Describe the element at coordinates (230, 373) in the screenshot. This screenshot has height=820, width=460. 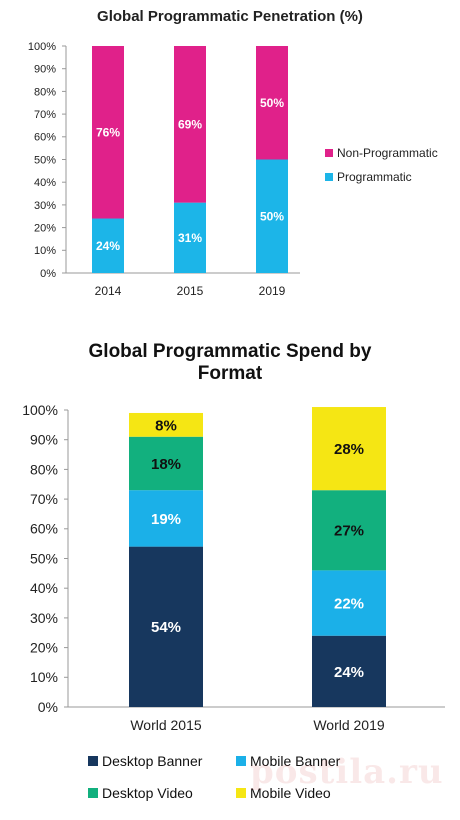
I see `chart2-title-line2: Format` at that location.